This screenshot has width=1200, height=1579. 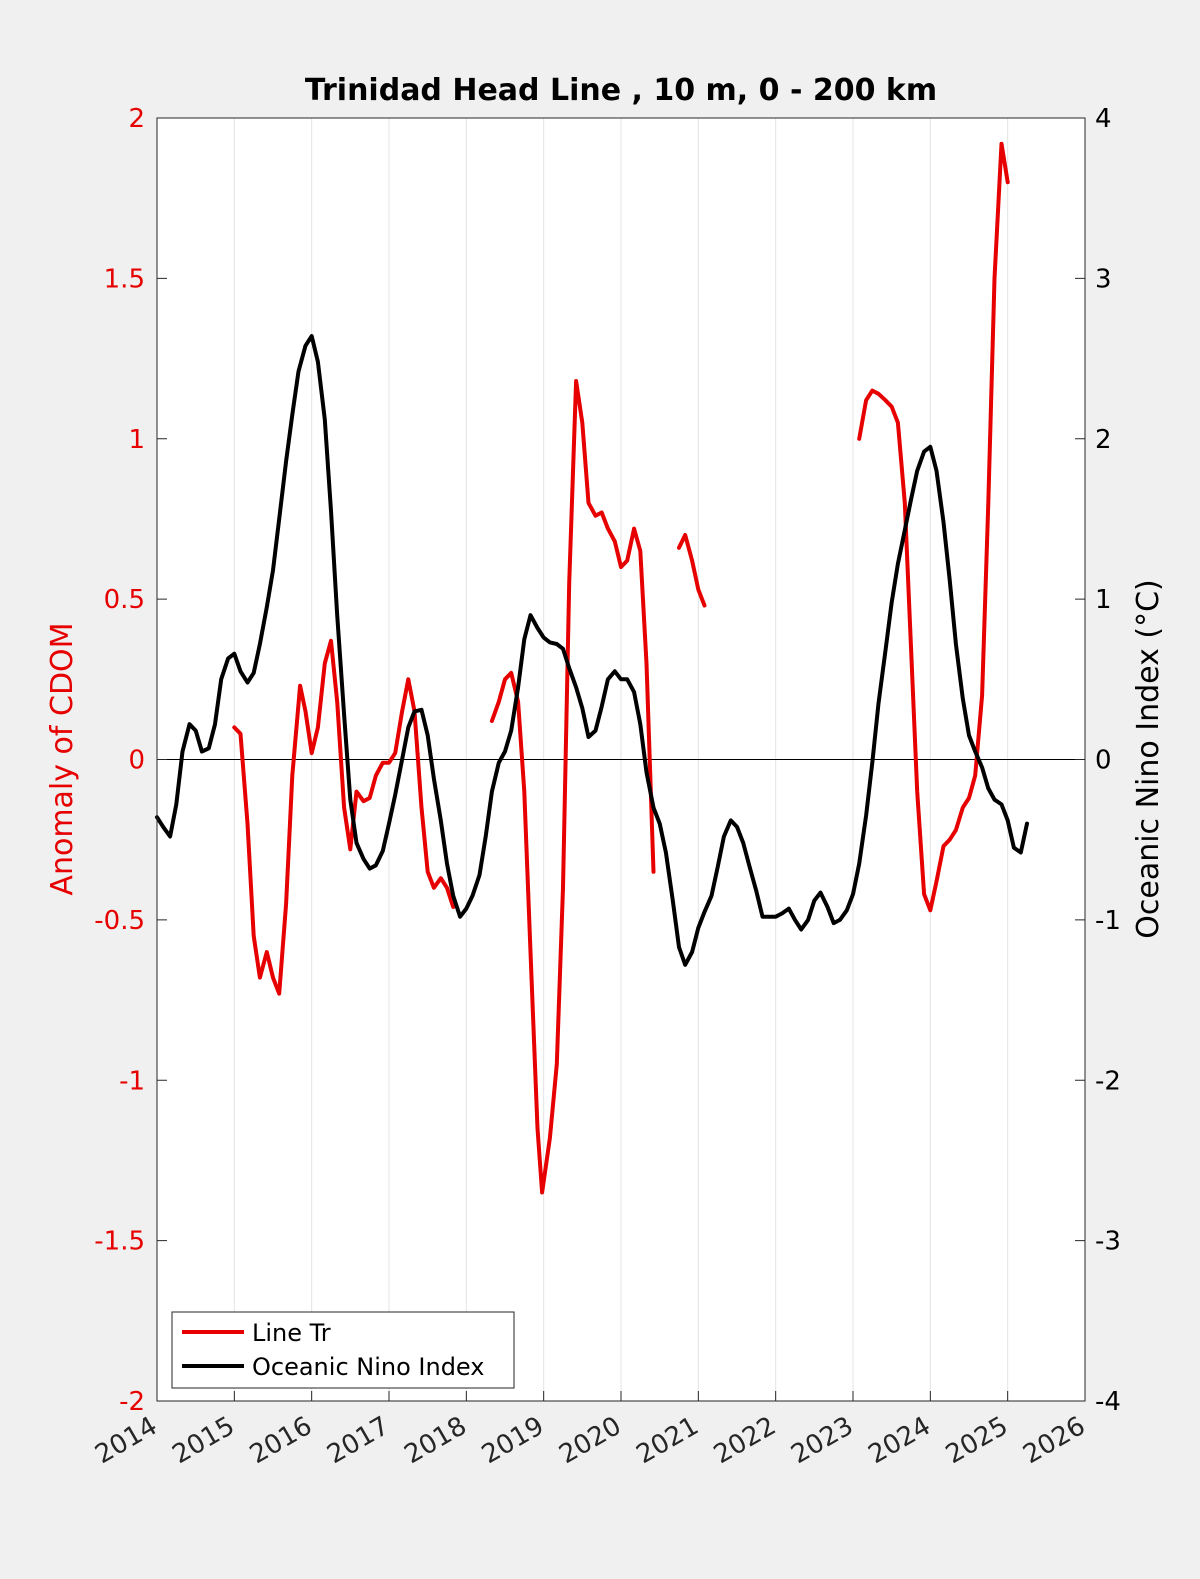 I want to click on y-left-tick-label: 1, so click(x=136, y=440).